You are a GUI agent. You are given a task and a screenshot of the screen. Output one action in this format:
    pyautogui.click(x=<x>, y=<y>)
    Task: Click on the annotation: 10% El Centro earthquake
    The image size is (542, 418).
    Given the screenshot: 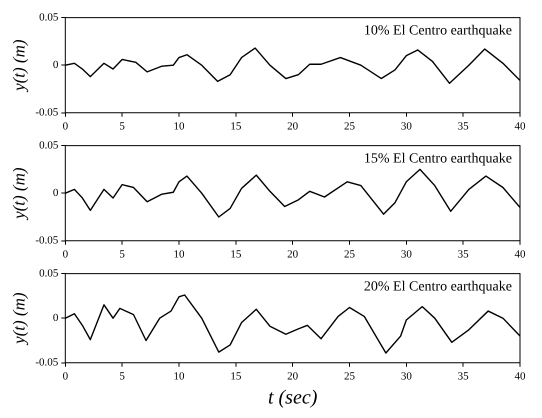 What is the action you would take?
    pyautogui.click(x=438, y=30)
    